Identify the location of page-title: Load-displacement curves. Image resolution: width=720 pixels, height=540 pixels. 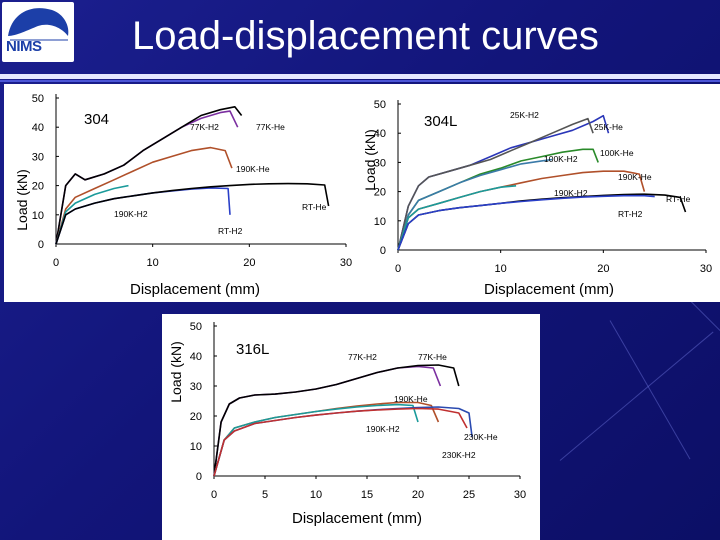
(365, 36).